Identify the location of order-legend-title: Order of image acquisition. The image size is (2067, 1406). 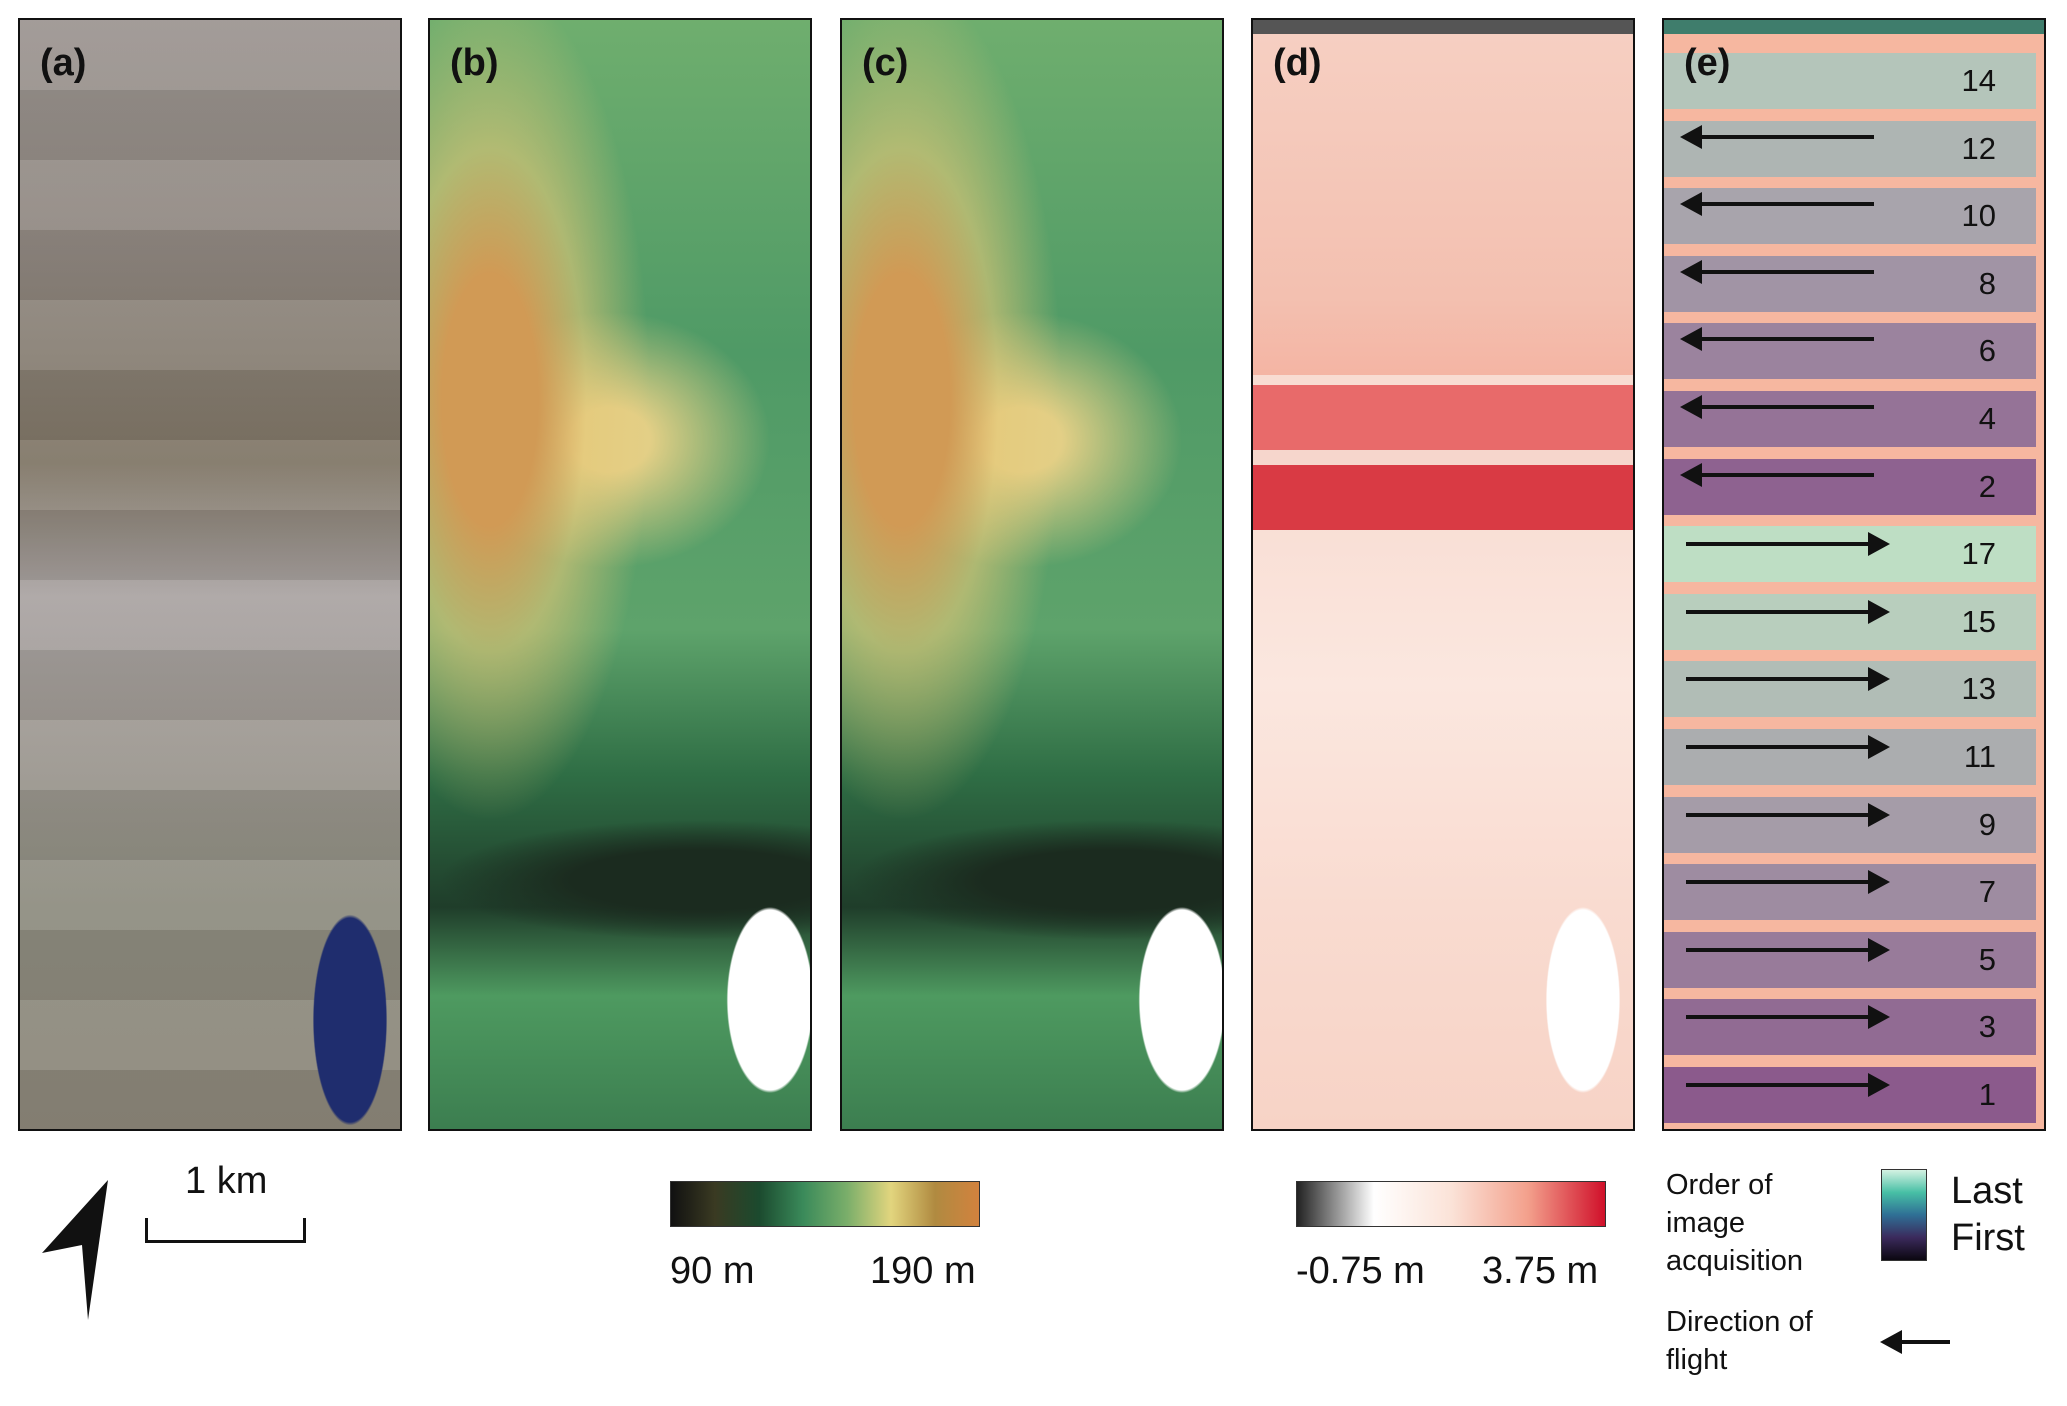
(1735, 1223).